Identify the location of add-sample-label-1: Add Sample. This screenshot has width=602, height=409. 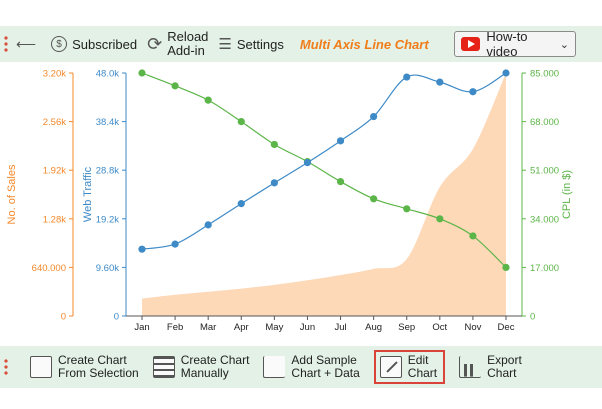
(324, 360).